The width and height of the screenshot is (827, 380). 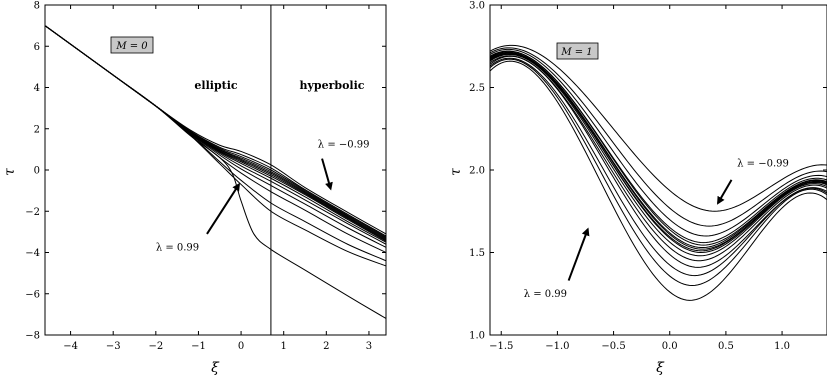 I want to click on right-m-label: M = 1, so click(x=576, y=52).